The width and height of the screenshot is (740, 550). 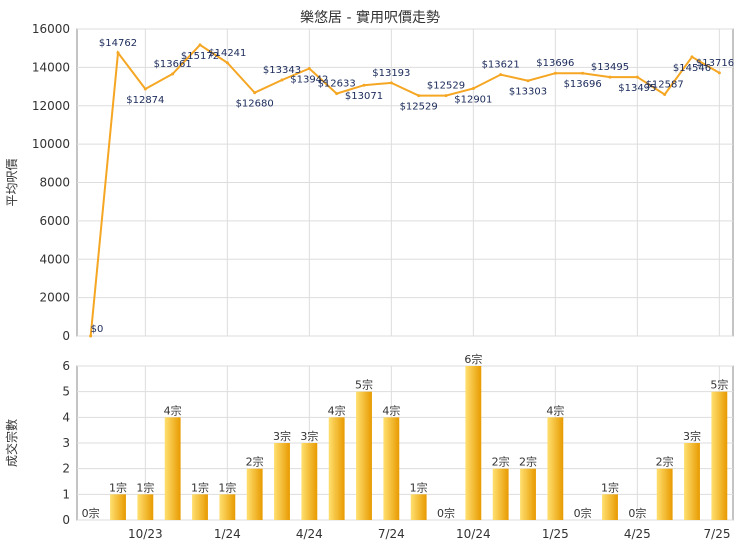 I want to click on x-tick-label: 4/24, so click(x=309, y=534).